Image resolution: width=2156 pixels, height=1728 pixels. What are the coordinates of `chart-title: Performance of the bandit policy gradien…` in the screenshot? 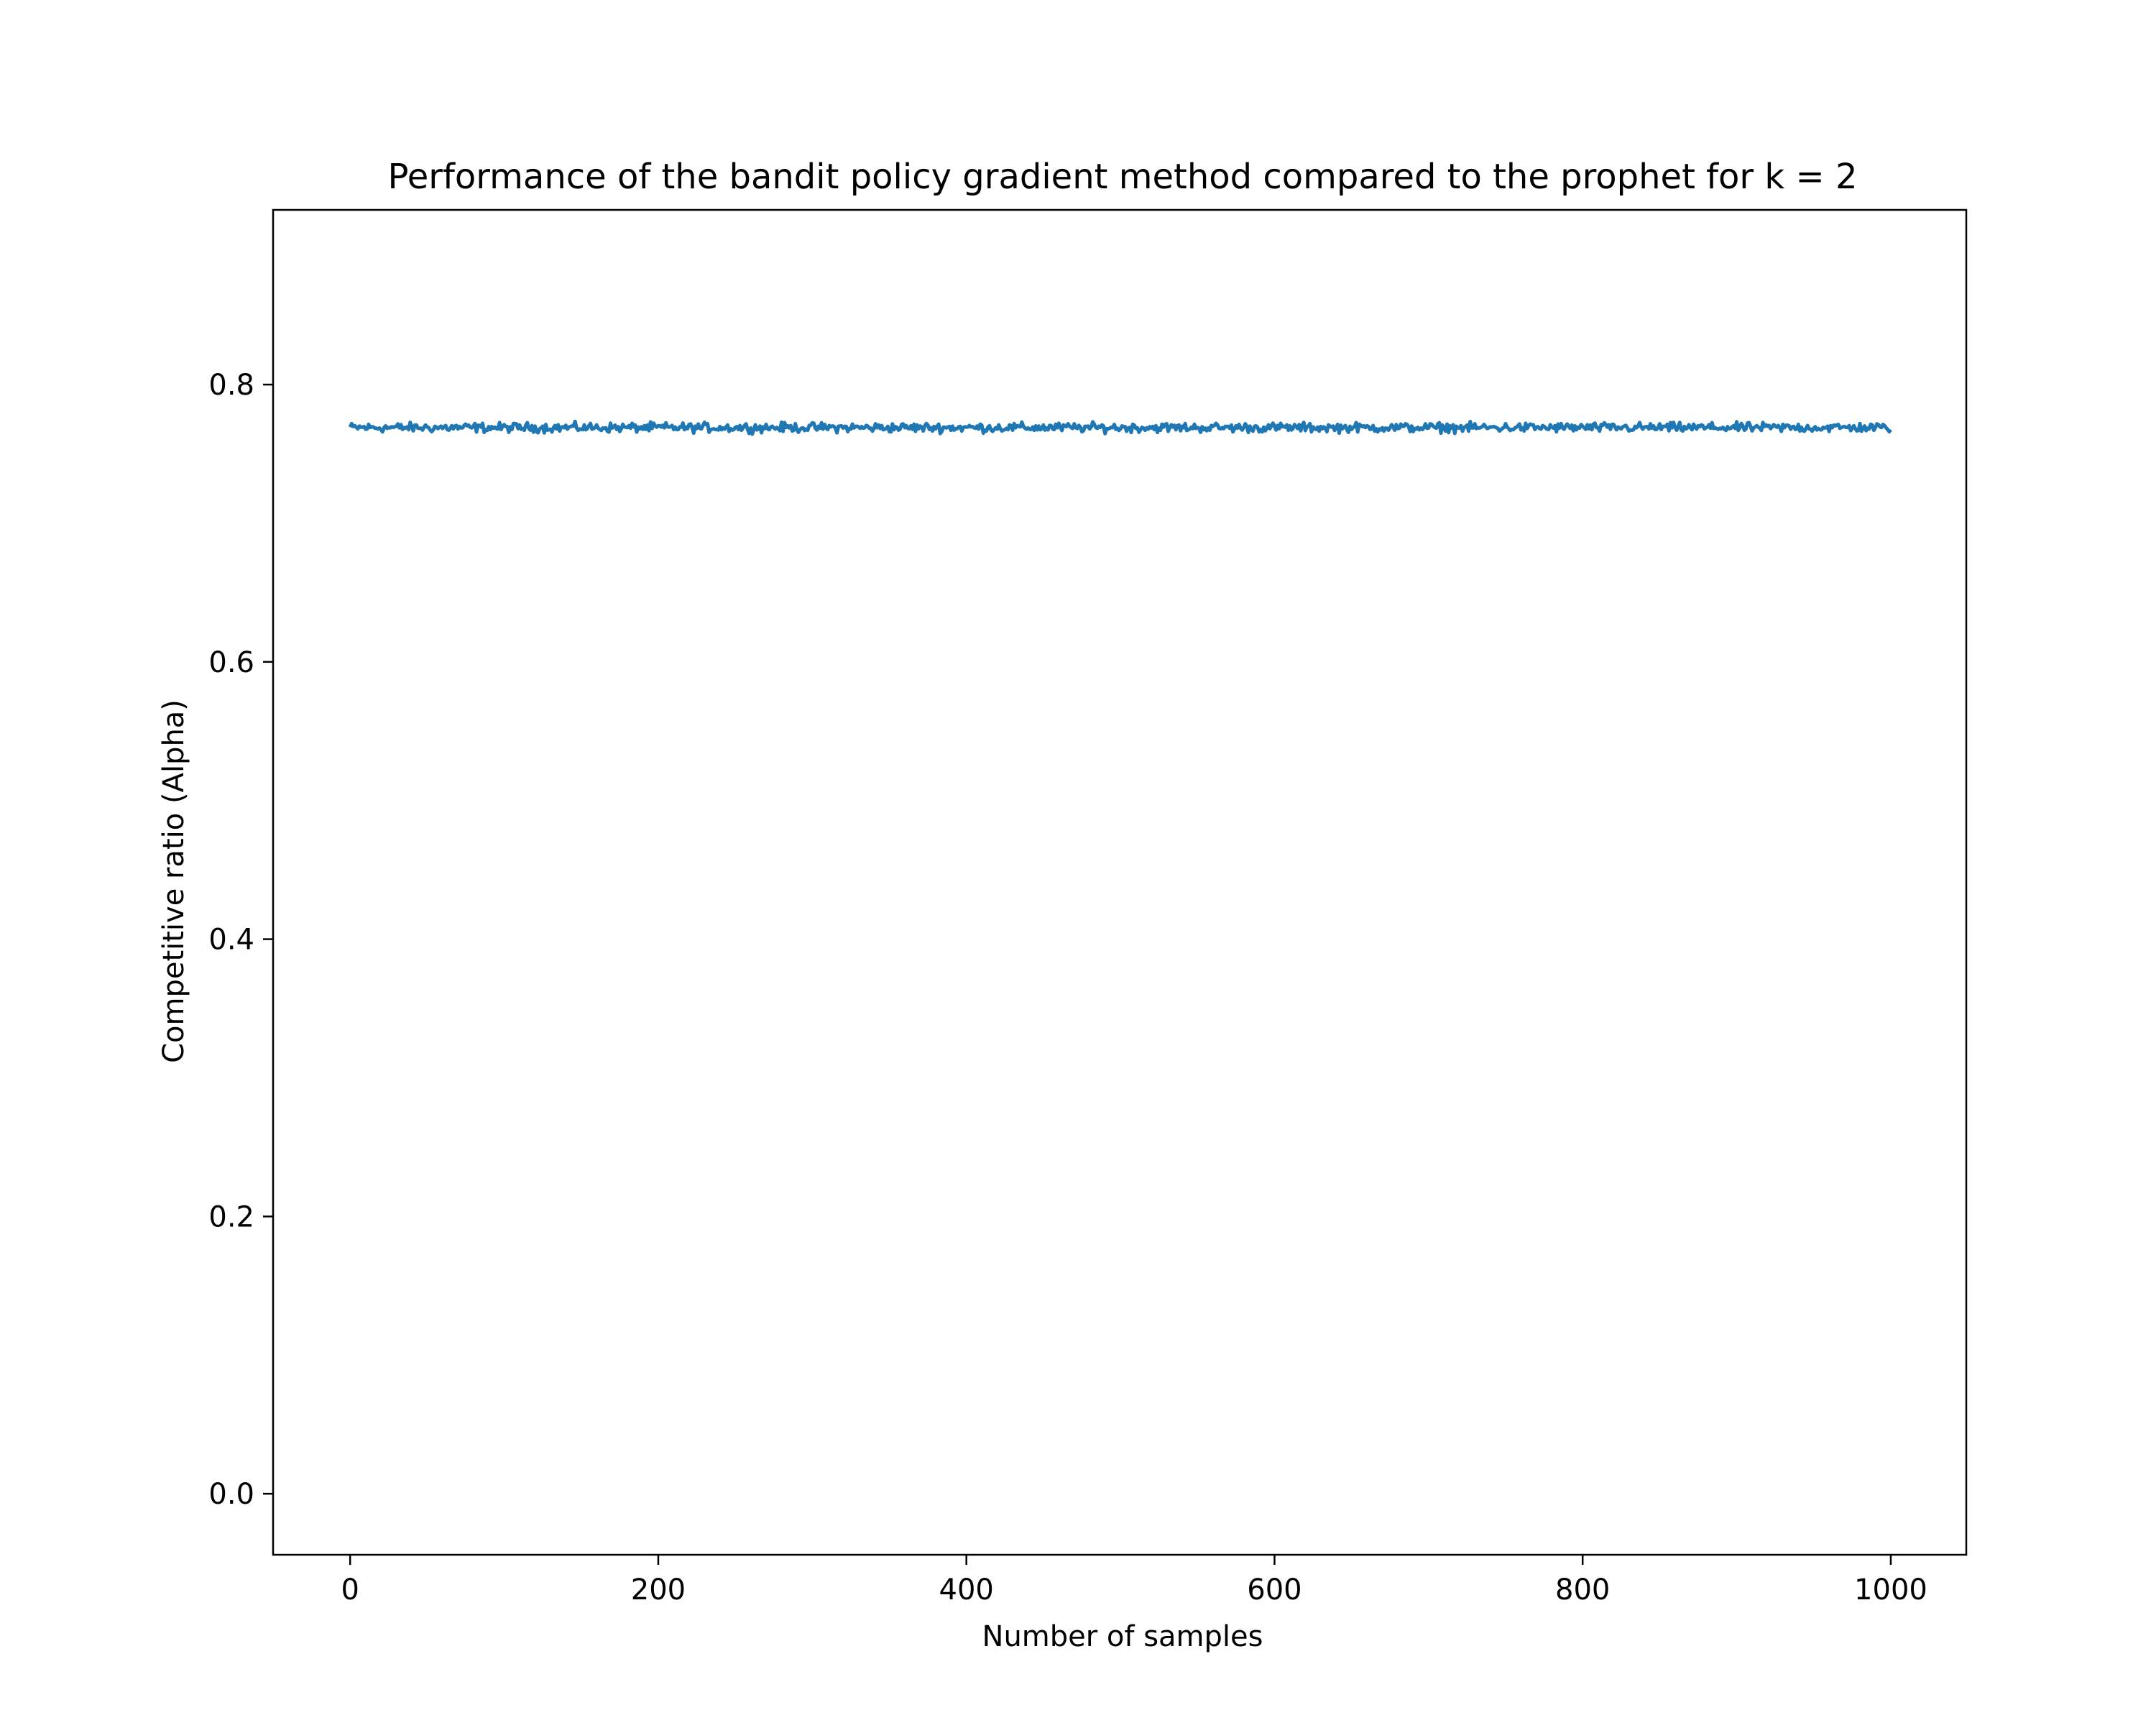 It's located at (1123, 177).